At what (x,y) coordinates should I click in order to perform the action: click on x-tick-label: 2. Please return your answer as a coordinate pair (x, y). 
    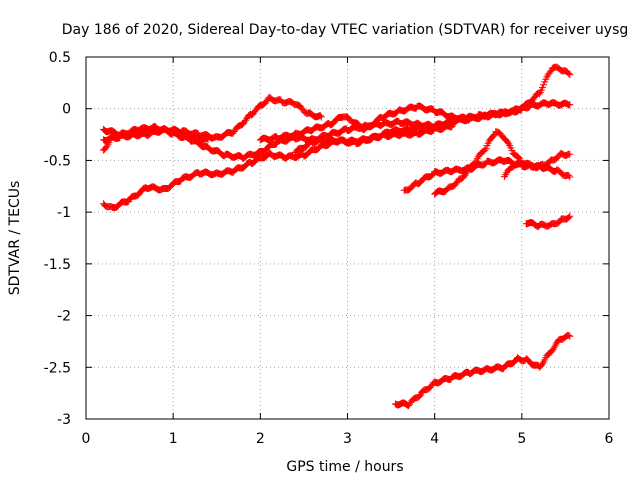
    Looking at the image, I should click on (260, 439).